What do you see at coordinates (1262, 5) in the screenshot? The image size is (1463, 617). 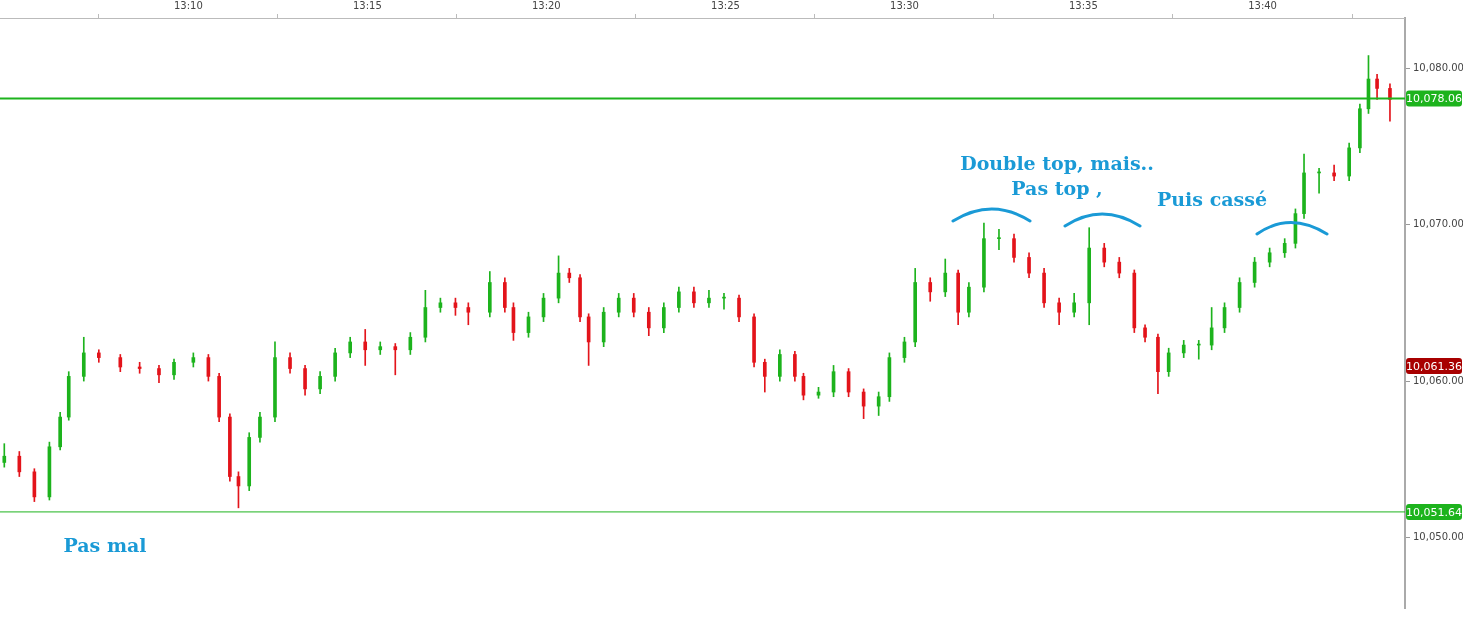 I see `x-tick-label: 13:40` at bounding box center [1262, 5].